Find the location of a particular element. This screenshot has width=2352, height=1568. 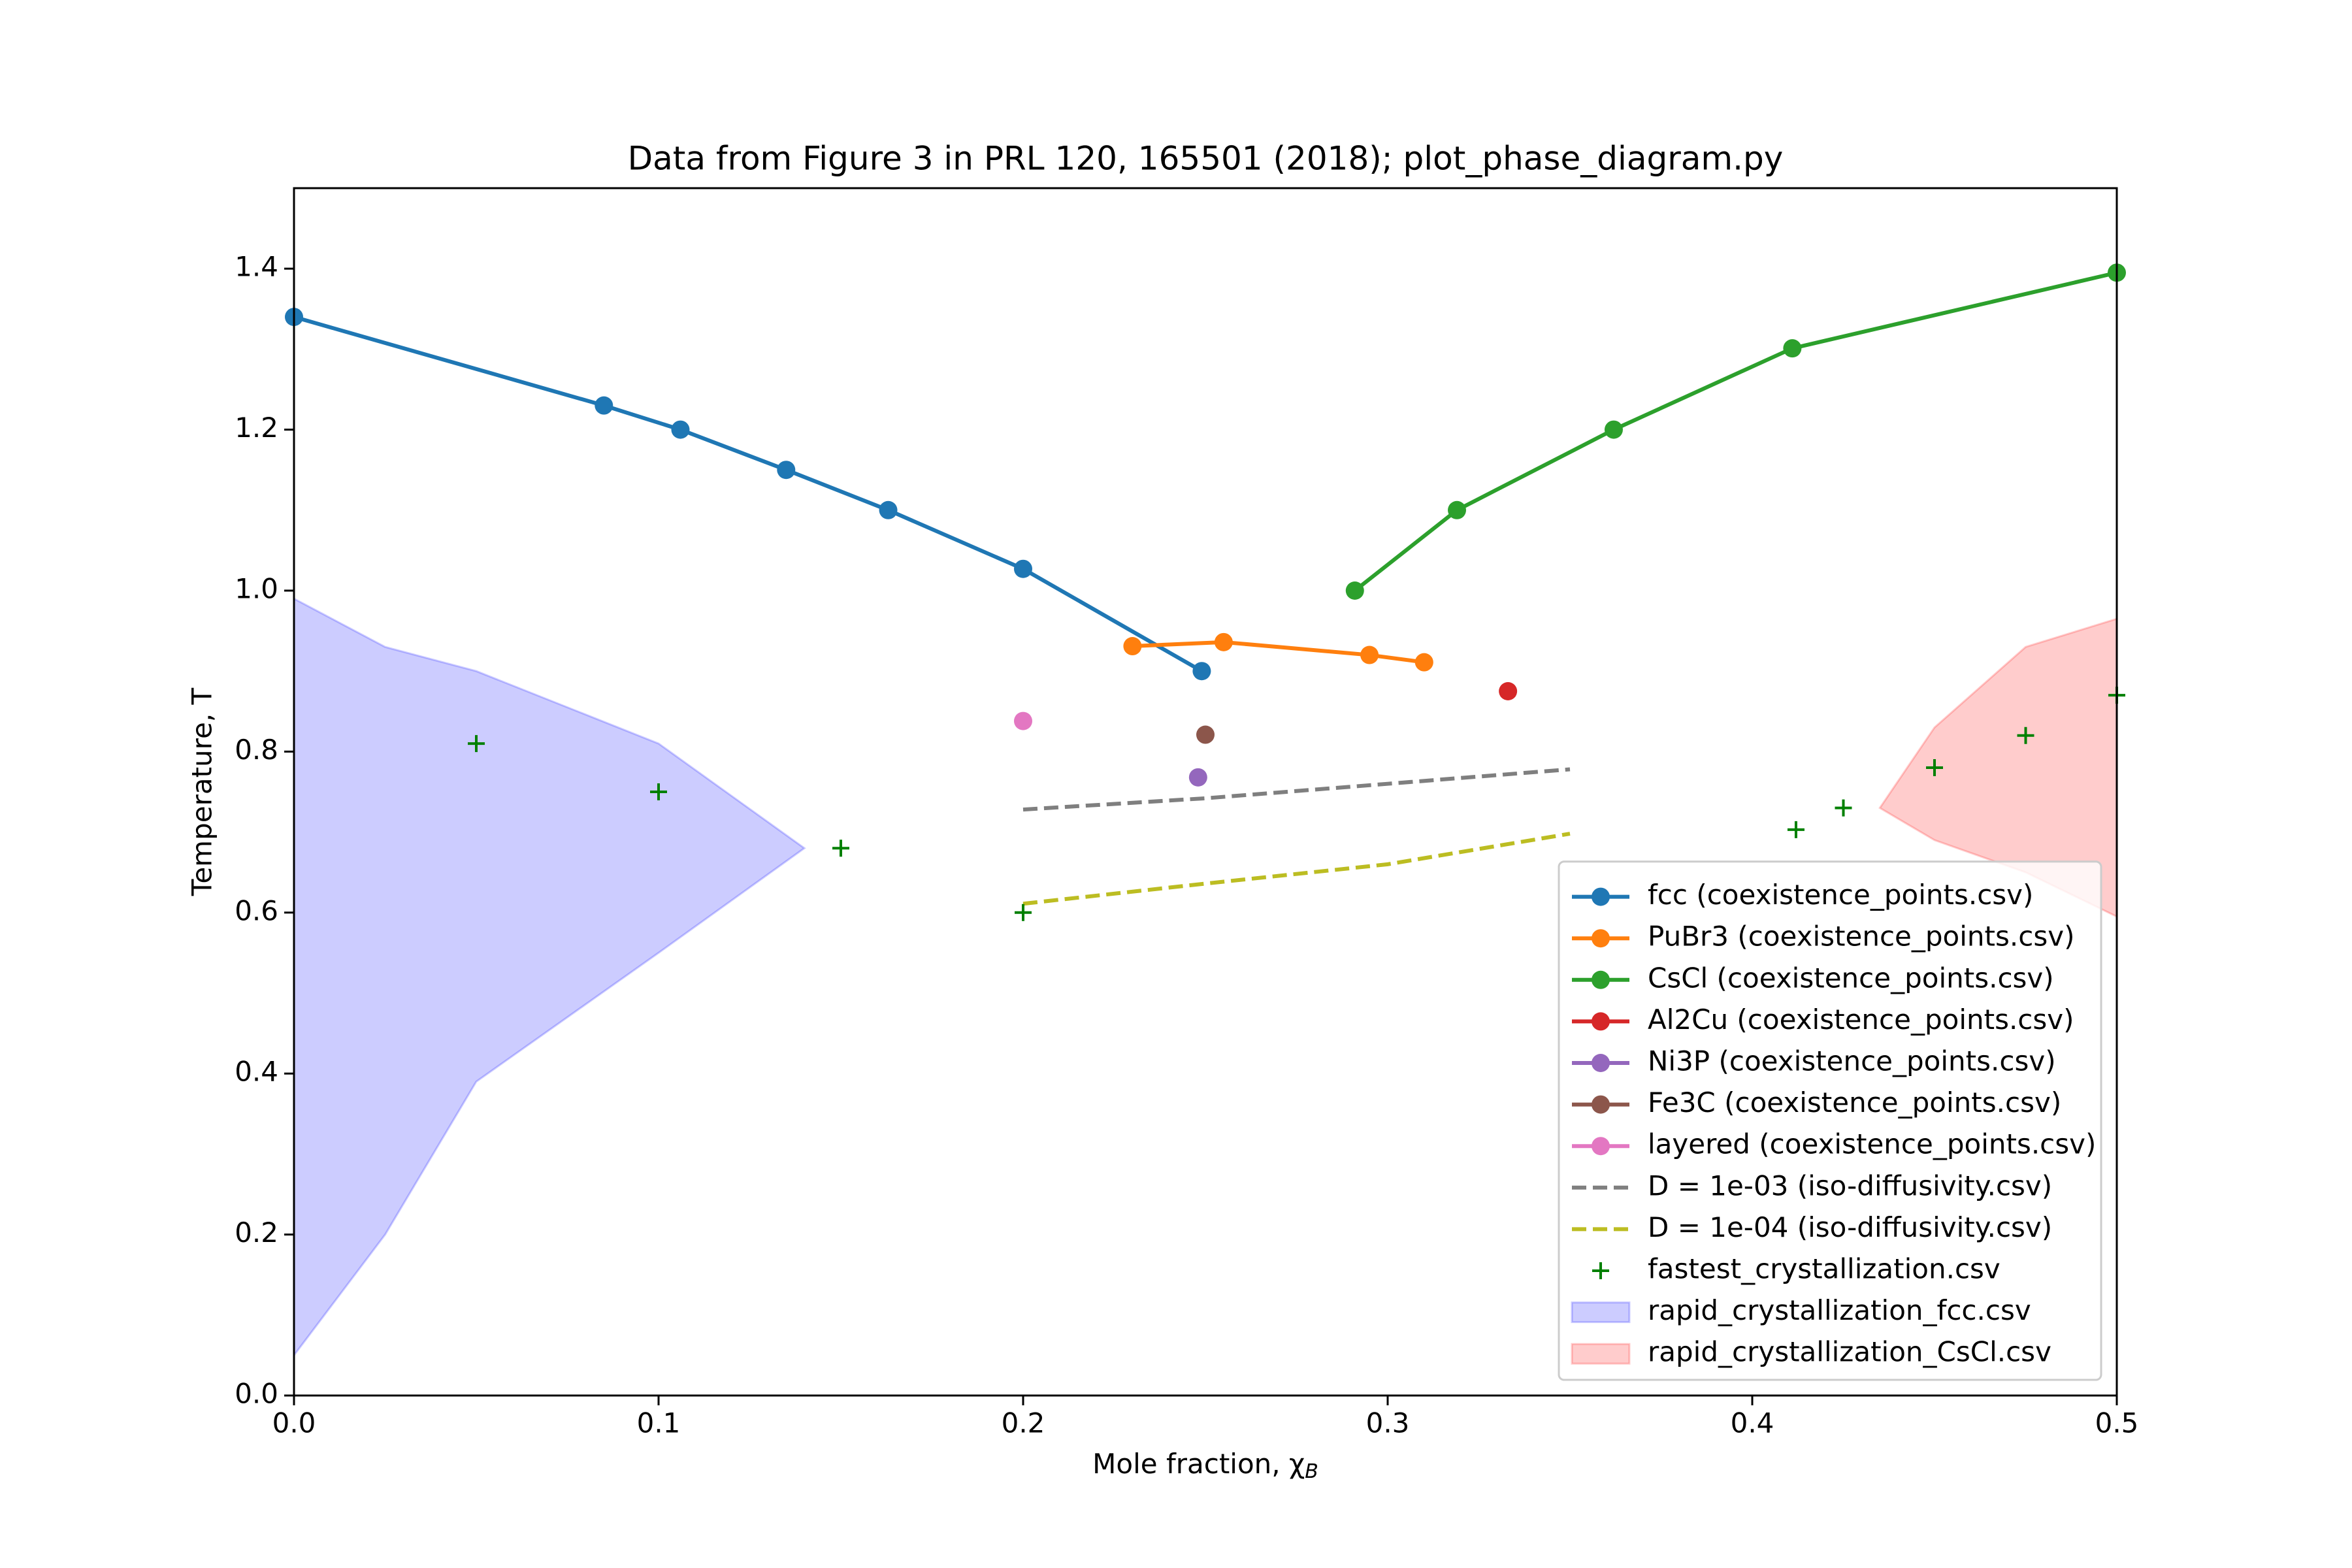

x-axis-label-main: Mole fraction, χ is located at coordinates (1198, 1464).